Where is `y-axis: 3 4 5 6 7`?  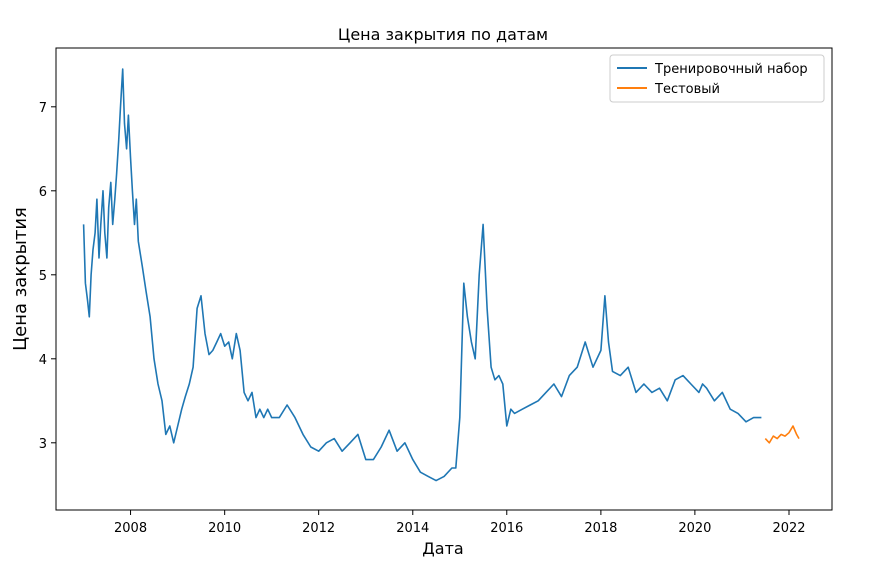 y-axis: 3 4 5 6 7 is located at coordinates (47, 276).